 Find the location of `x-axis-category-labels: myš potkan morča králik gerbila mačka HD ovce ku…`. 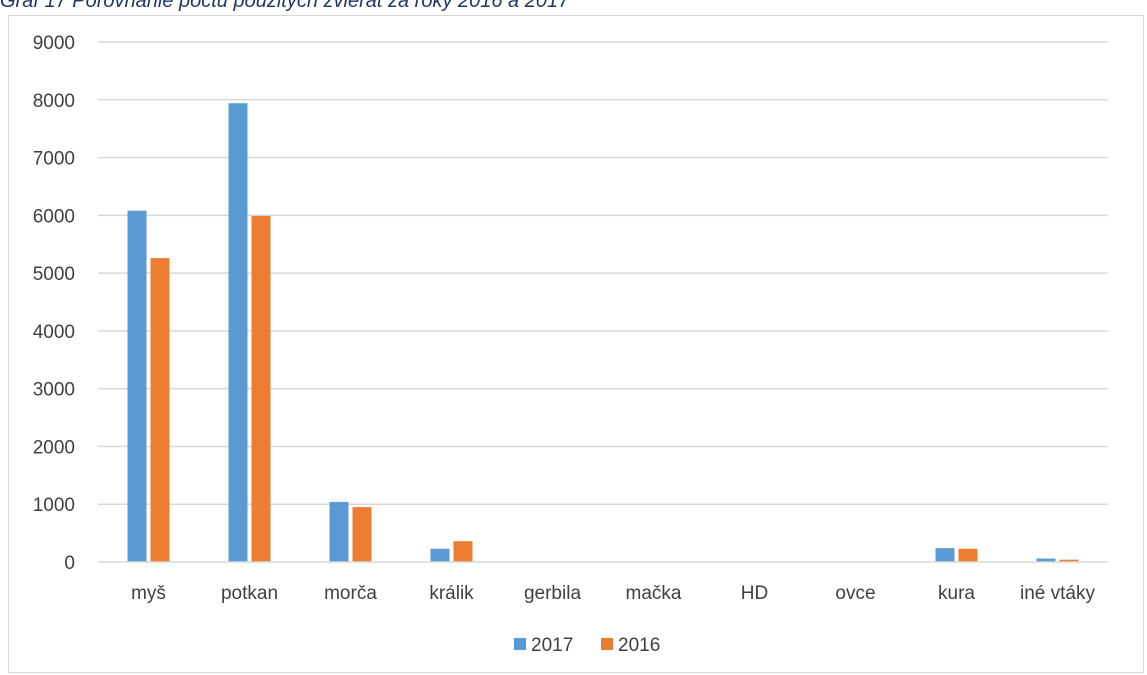

x-axis-category-labels: myš potkan morča králik gerbila mačka HD ovce ku… is located at coordinates (613, 593).